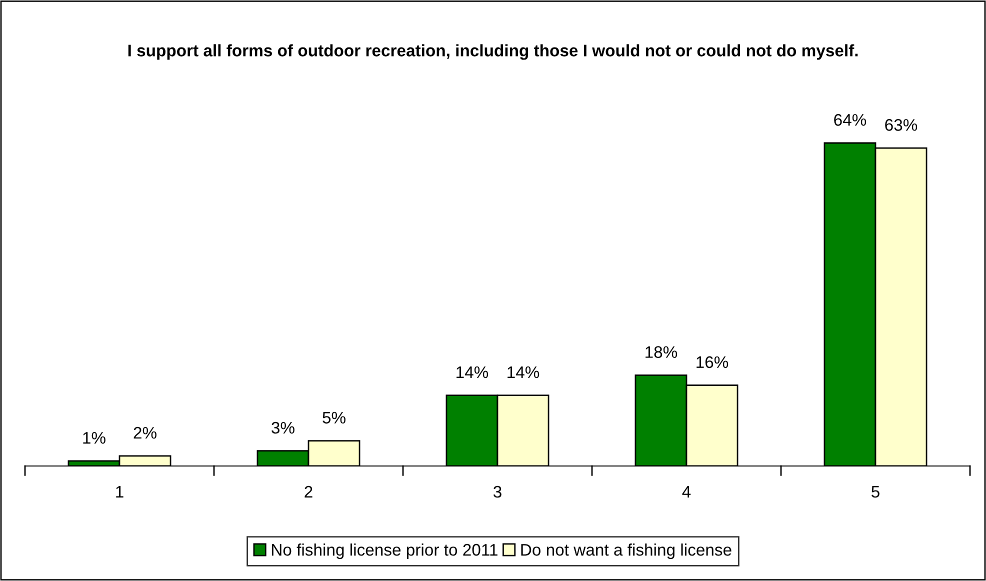 The height and width of the screenshot is (581, 986). I want to click on x-tick-label: 5, so click(876, 492).